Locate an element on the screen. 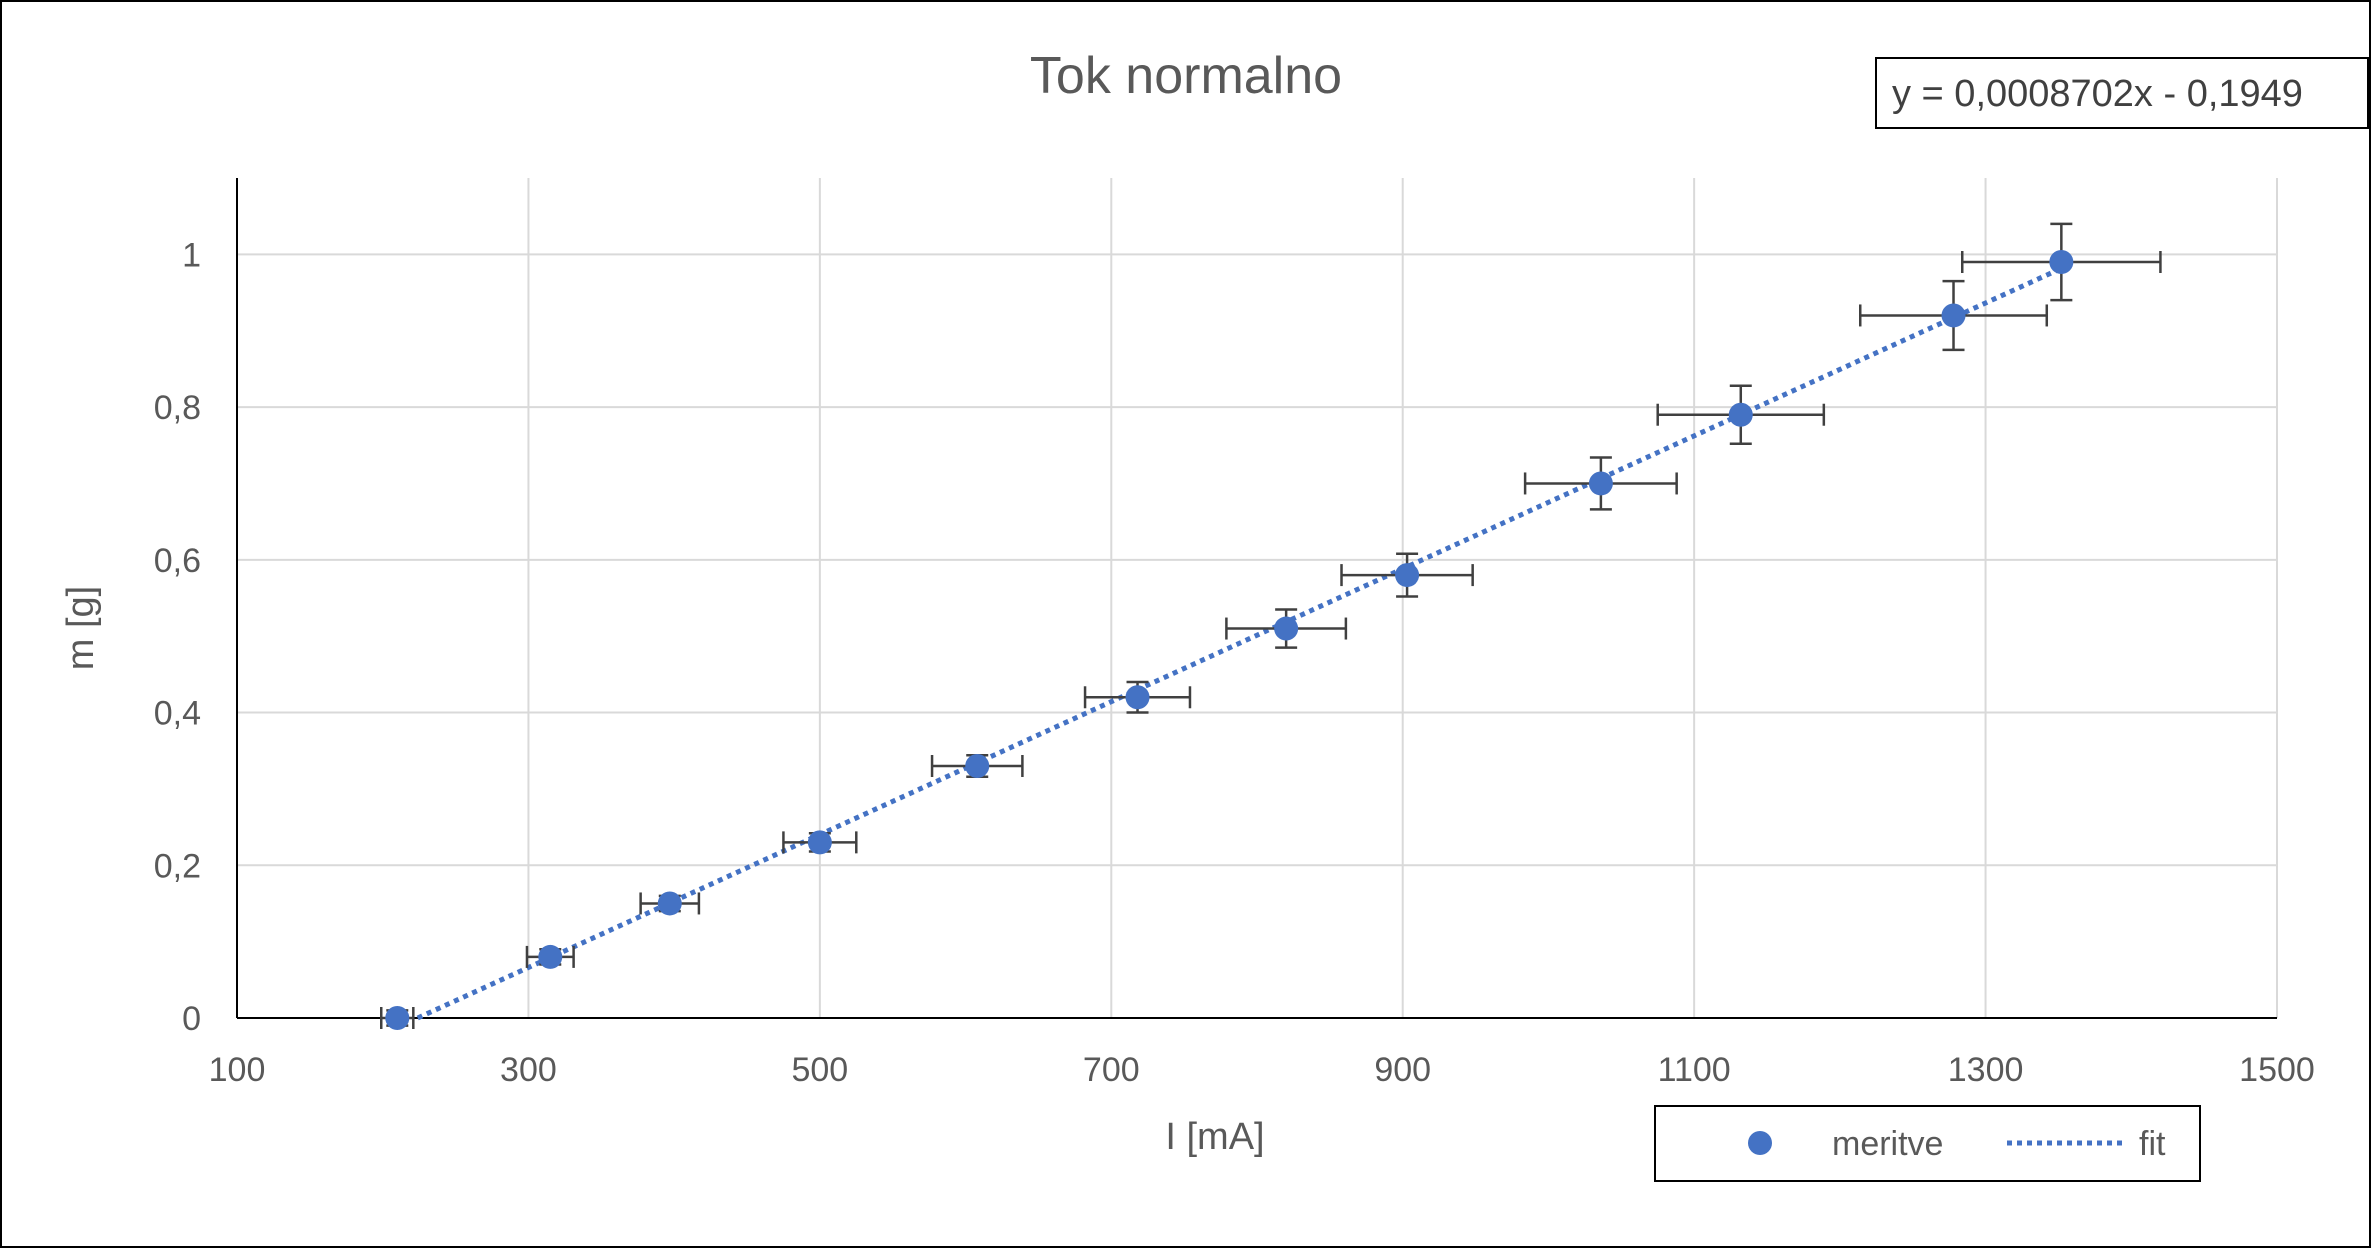 Image resolution: width=2371 pixels, height=1248 pixels. y-tick-label-3: 0,6 is located at coordinates (177, 561).